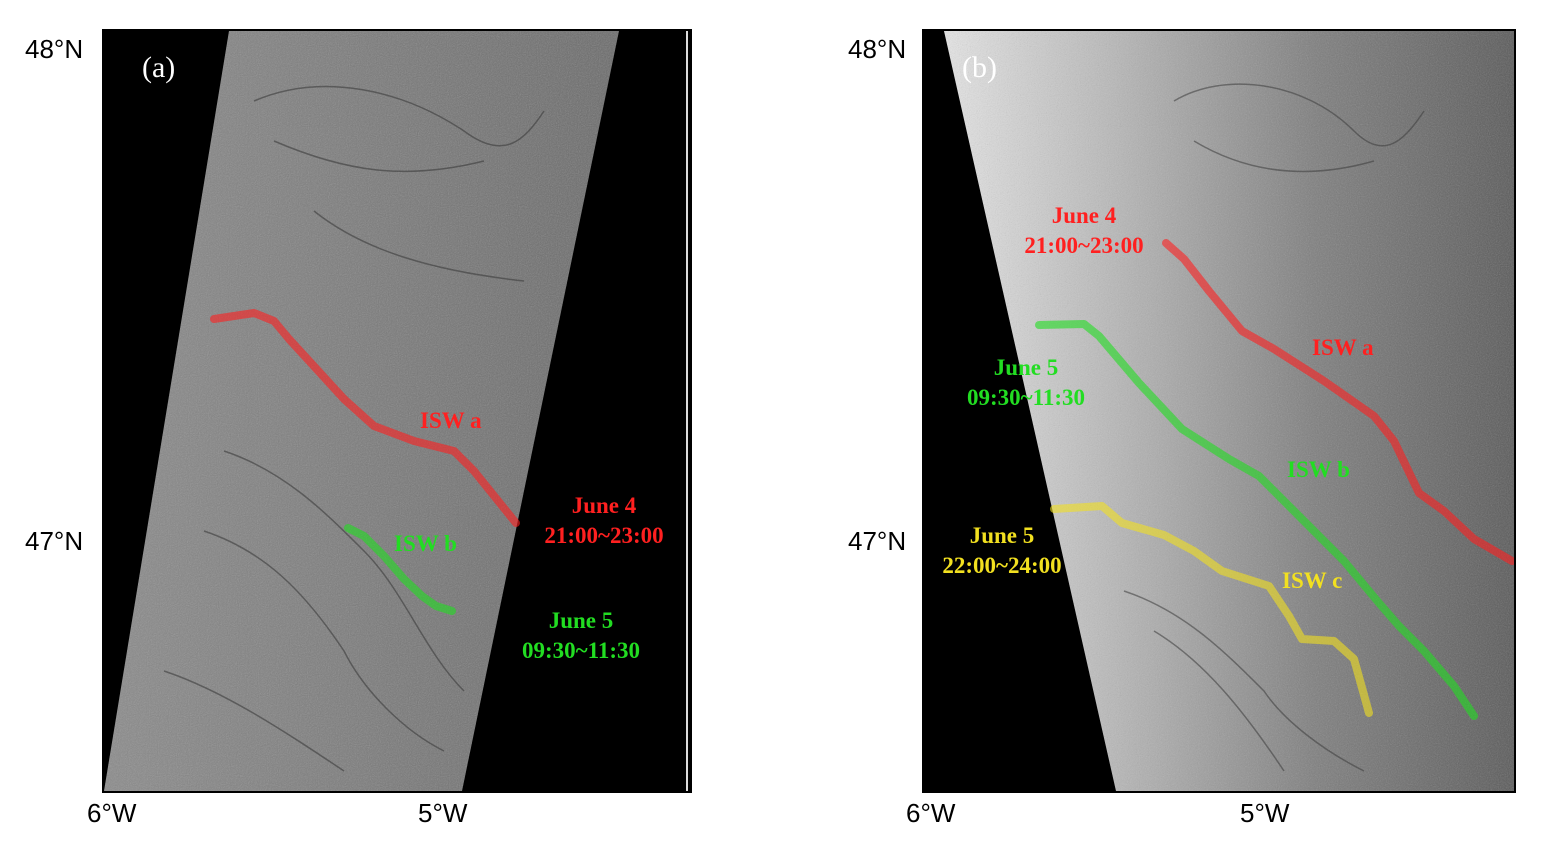 Image resolution: width=1561 pixels, height=845 pixels. Describe the element at coordinates (1312, 580) in the screenshot. I see `panel-b-isw-c-label: ISW c` at that location.